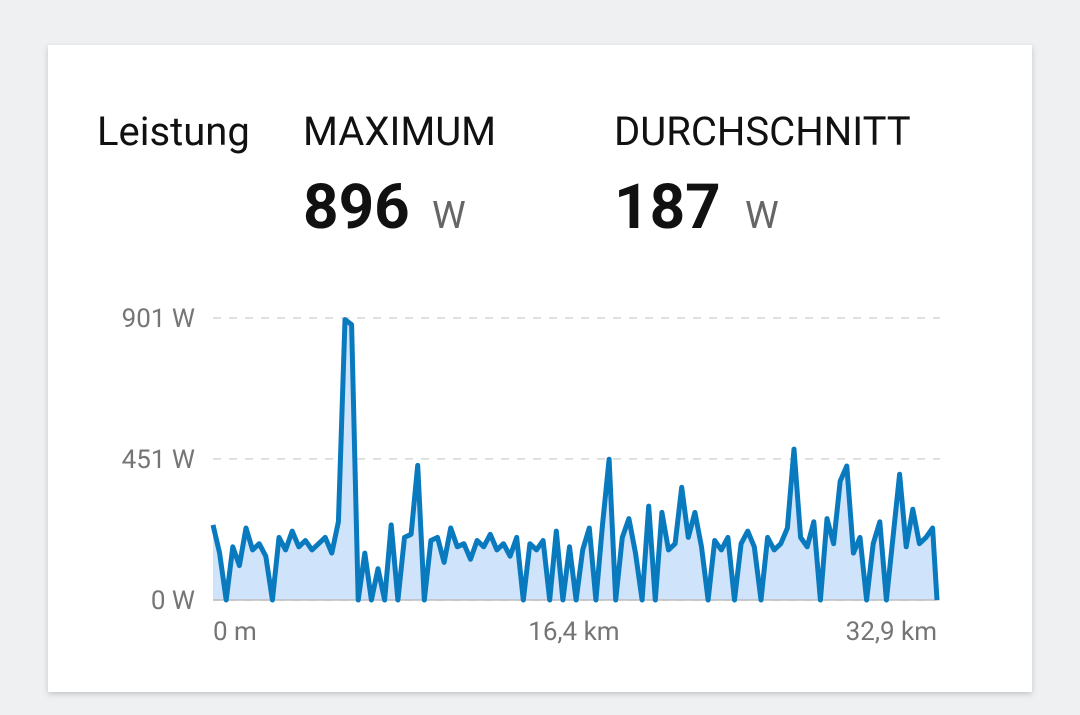 This screenshot has height=715, width=1080. I want to click on x-tick-label: 16,4 km, so click(573, 632).